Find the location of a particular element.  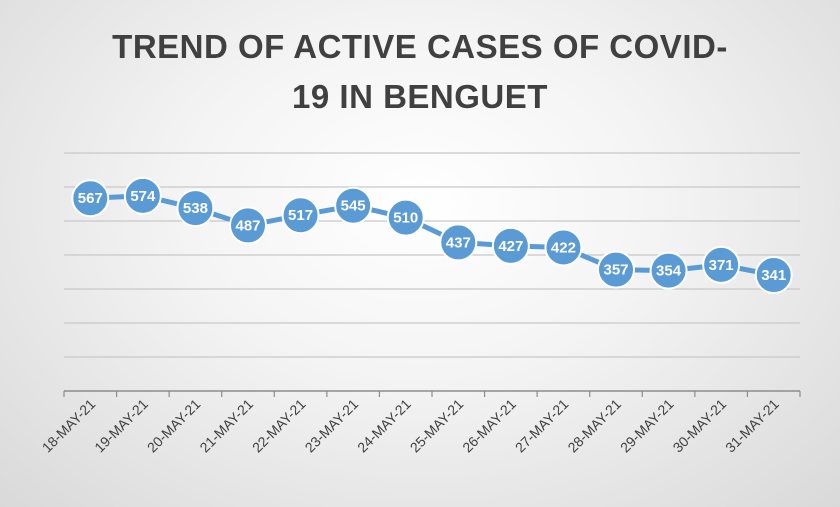

data-label: 357 is located at coordinates (615, 270).